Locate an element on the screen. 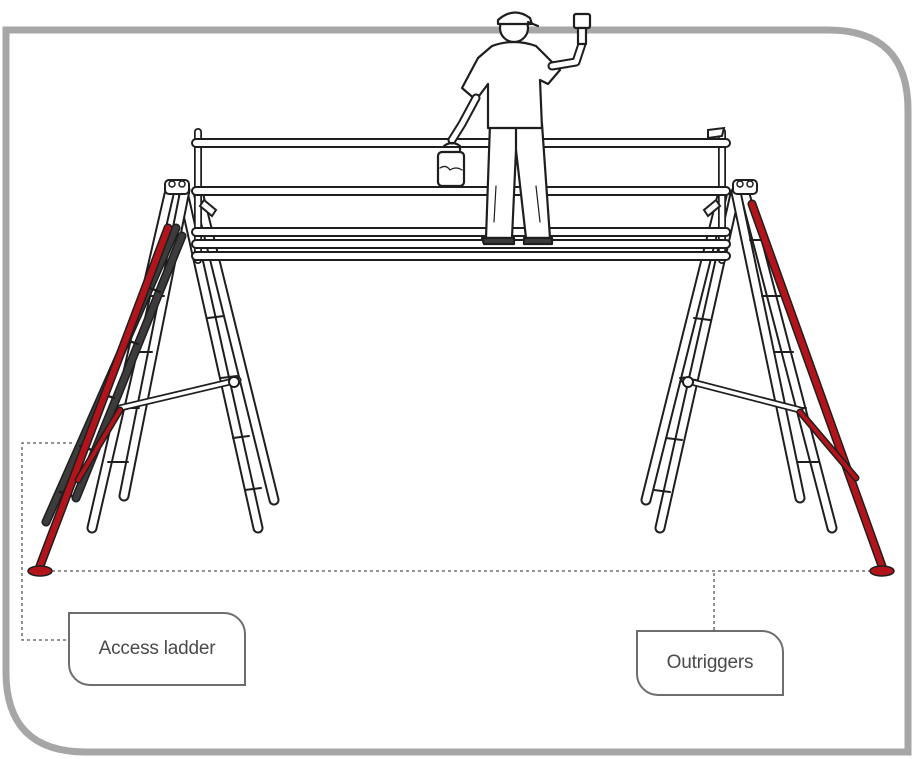 This screenshot has height=759, width=914. painter-figure is located at coordinates (514, 128).